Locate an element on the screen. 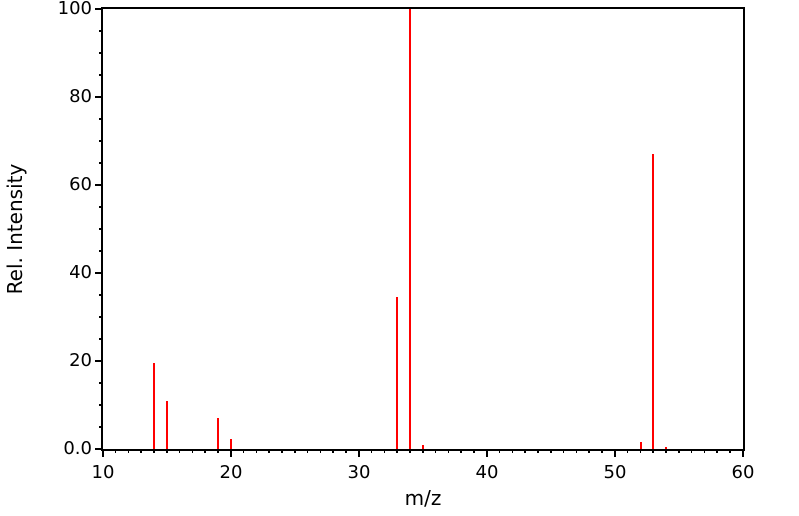  y-tick-label-0.0: 0.0 is located at coordinates (77, 448).